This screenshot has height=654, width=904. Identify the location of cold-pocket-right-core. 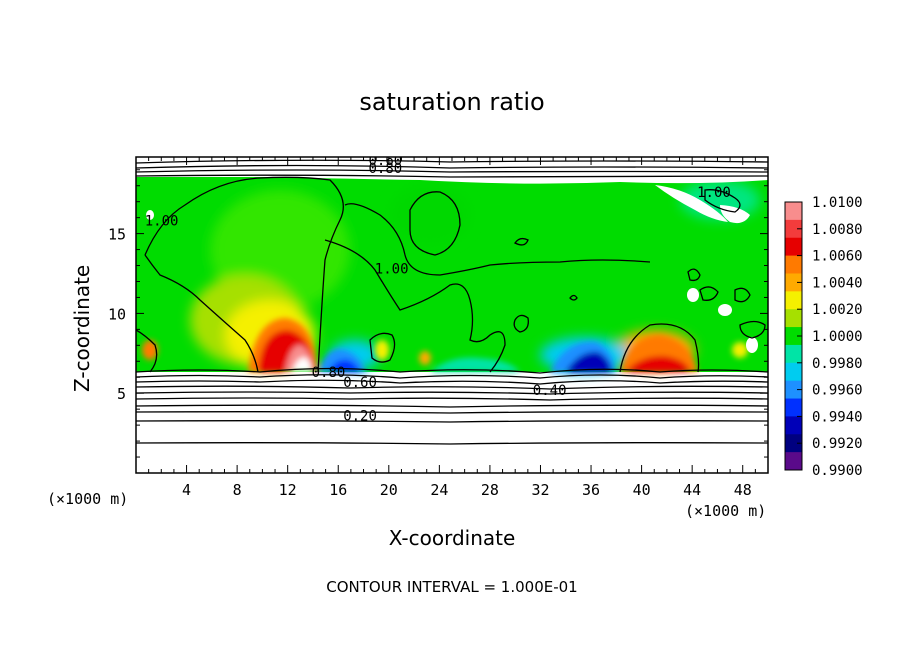
(588, 361).